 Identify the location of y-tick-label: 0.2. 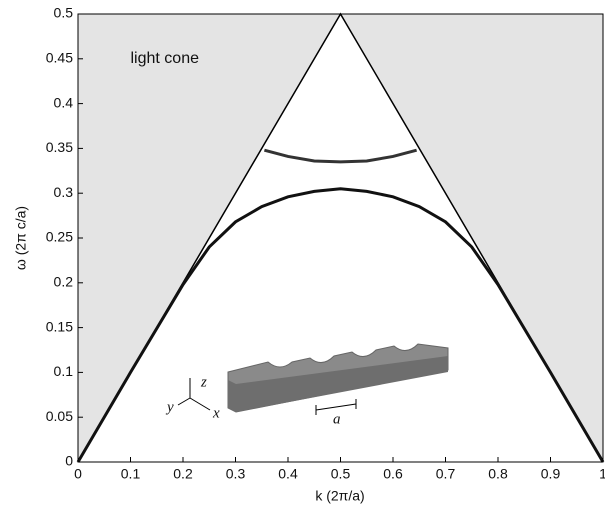
(64, 282).